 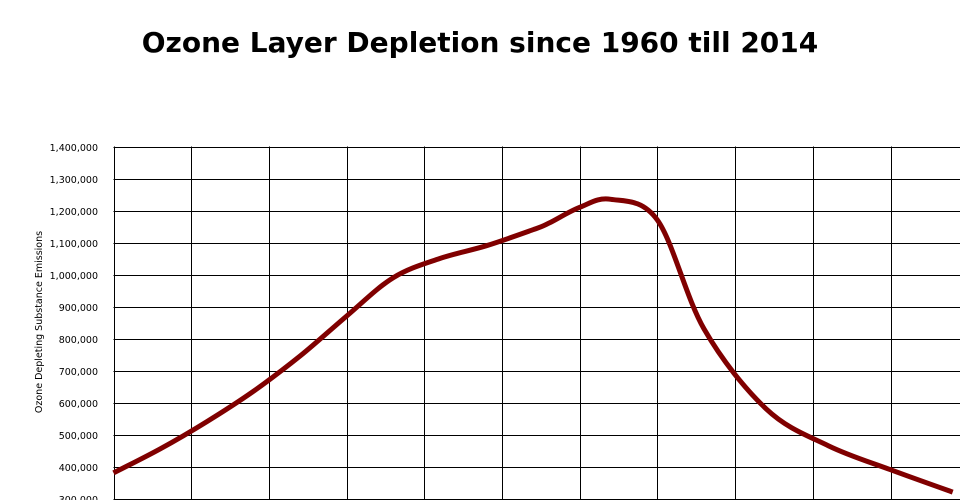 I want to click on y-tick-label: 500,000, so click(x=78, y=436).